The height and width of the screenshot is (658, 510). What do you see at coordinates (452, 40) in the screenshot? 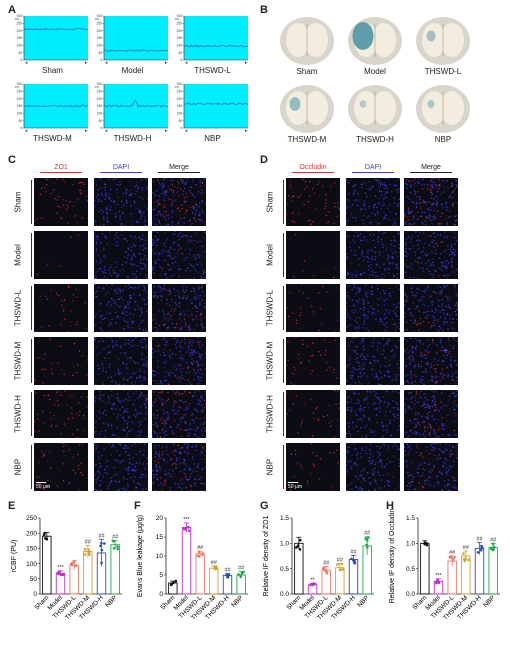
I see `brain-right-hemisphere` at bounding box center [452, 40].